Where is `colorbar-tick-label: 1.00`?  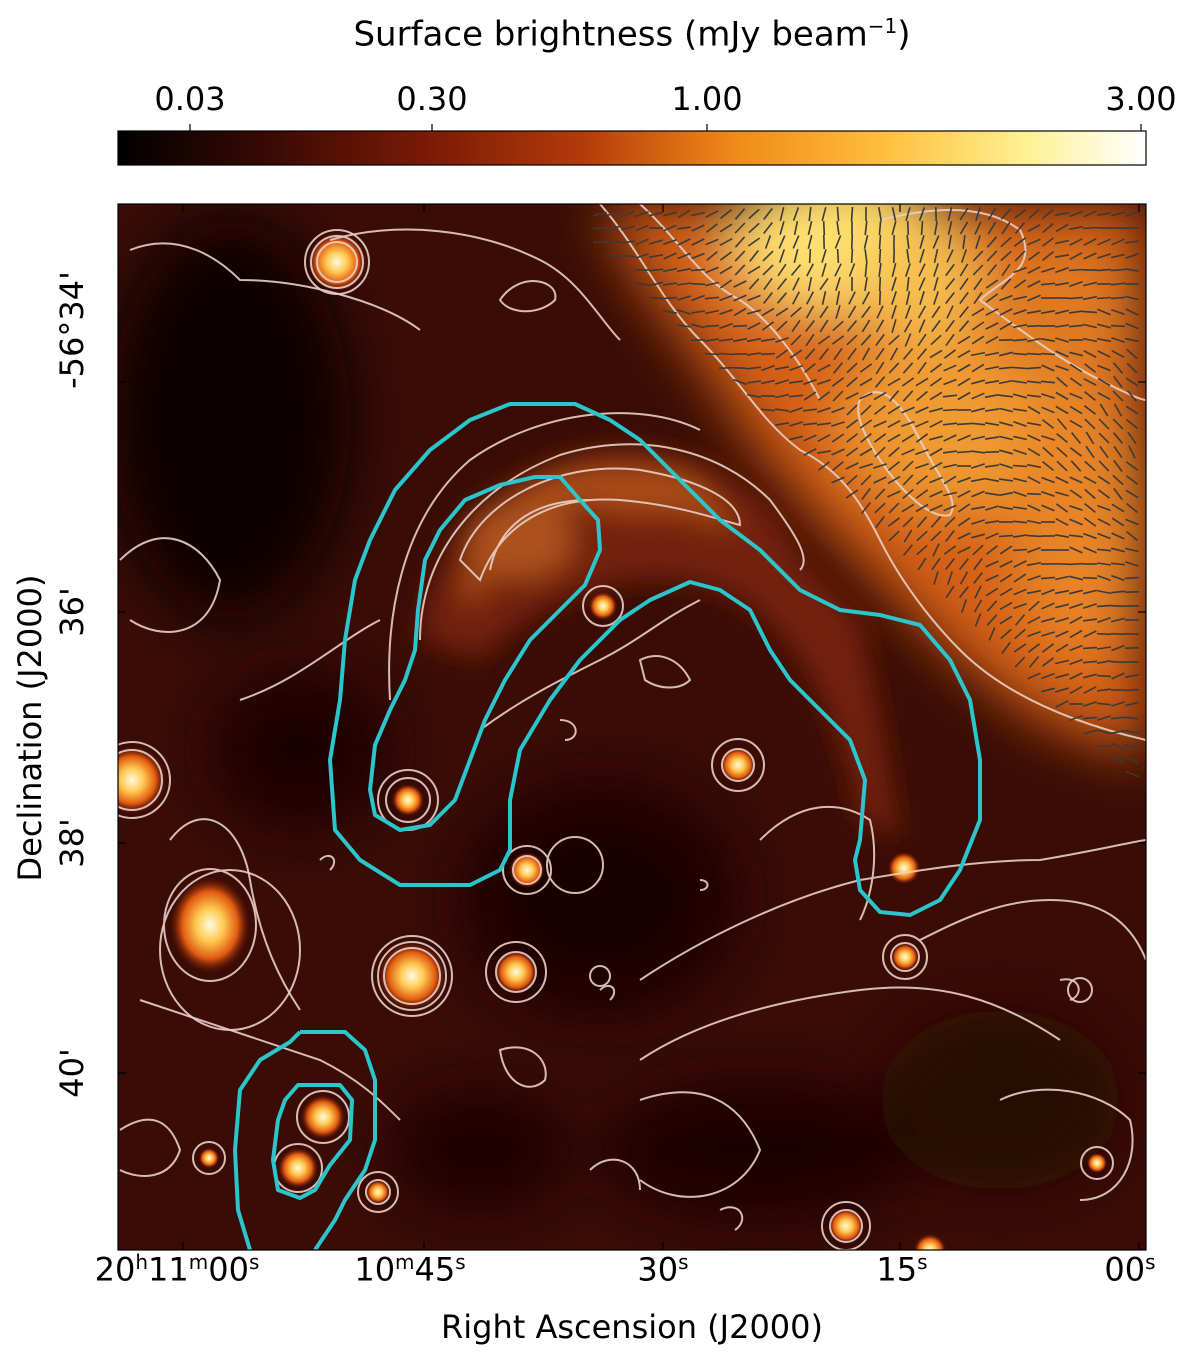
colorbar-tick-label: 1.00 is located at coordinates (707, 99).